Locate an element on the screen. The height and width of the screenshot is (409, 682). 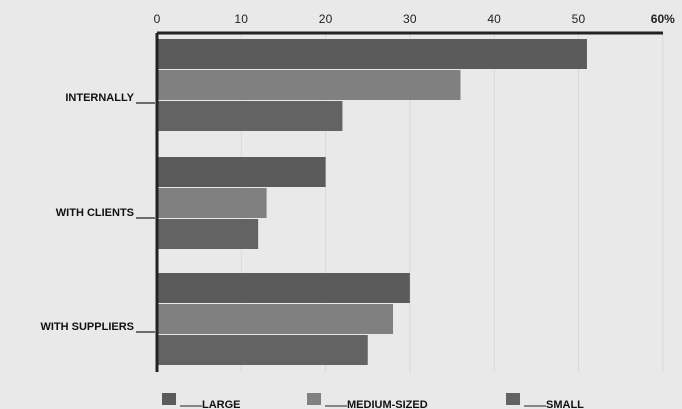
bar-internally-small is located at coordinates (250, 116).